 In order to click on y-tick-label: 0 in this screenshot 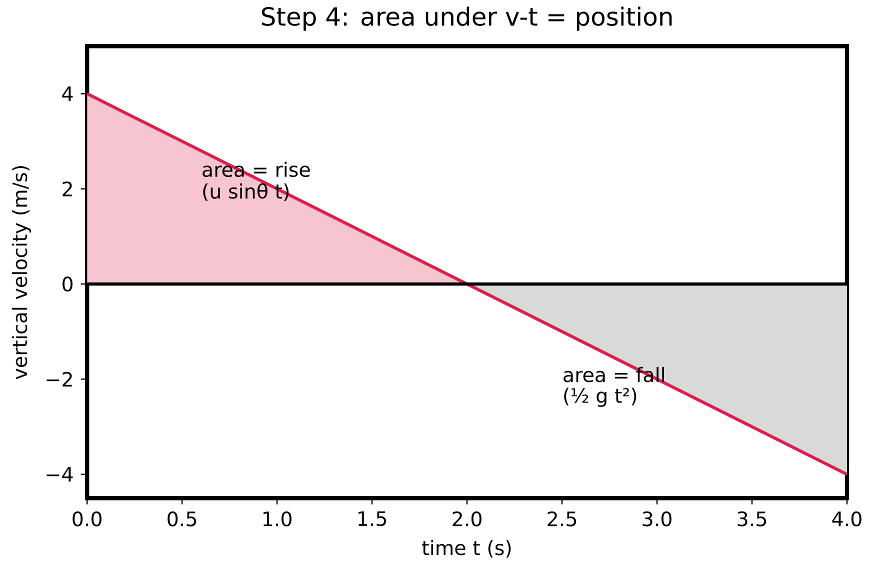, I will do `click(67, 284)`.